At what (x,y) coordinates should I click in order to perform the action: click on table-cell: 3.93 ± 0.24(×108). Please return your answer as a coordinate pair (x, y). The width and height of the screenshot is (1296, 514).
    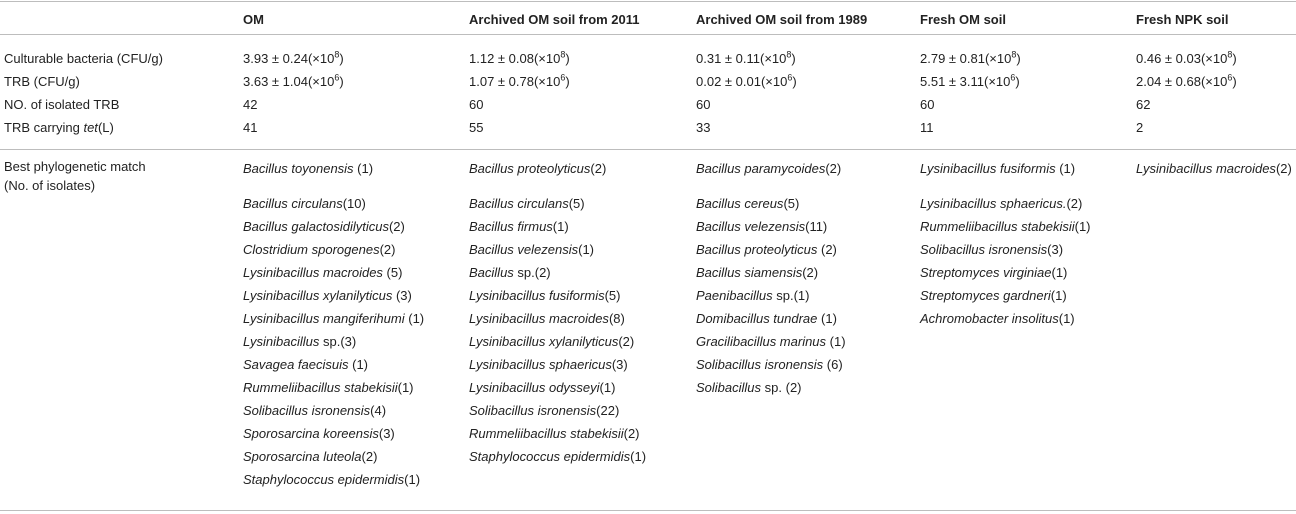
    Looking at the image, I should click on (293, 57).